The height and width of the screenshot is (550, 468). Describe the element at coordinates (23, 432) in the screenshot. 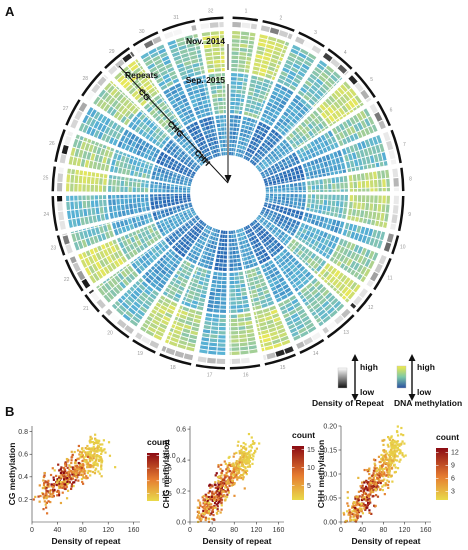

I see `y-tick-label: 0.8` at that location.